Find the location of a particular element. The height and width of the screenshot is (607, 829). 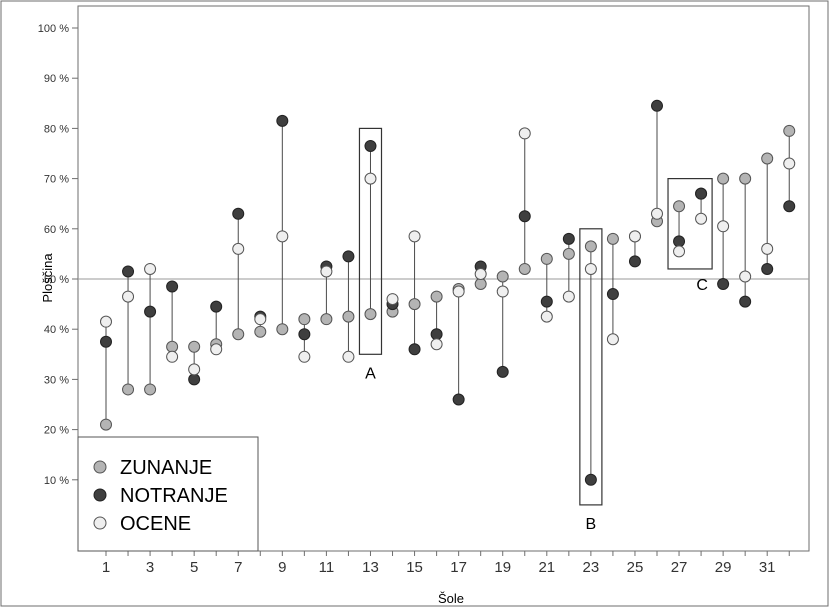

x-tick-label: 31 is located at coordinates (767, 567).